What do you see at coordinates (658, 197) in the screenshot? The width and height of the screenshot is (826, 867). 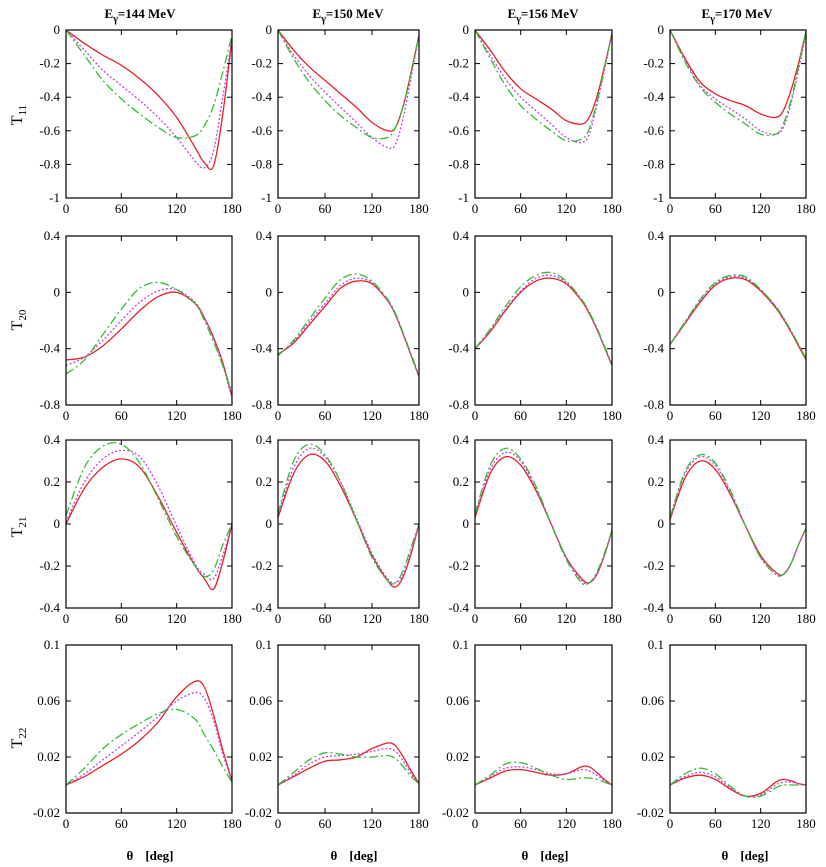 I see `y-tick-label: -1` at bounding box center [658, 197].